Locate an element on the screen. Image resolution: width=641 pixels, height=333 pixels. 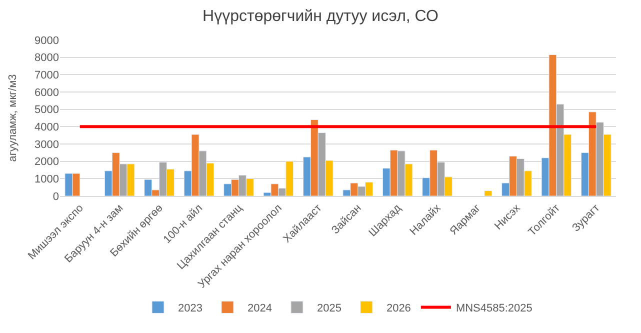
legend-label: 2026 is located at coordinates (398, 308).